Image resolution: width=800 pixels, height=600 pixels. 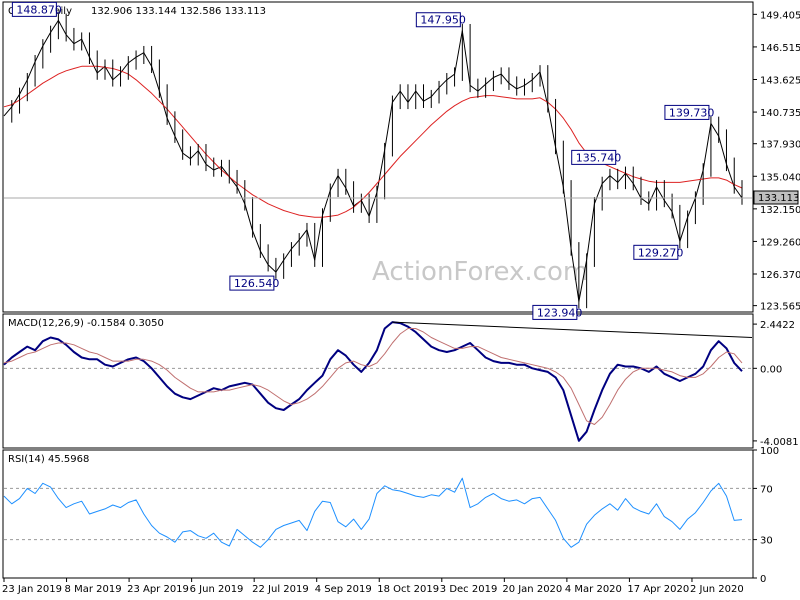 I want to click on macd-trendline, so click(x=572, y=330).